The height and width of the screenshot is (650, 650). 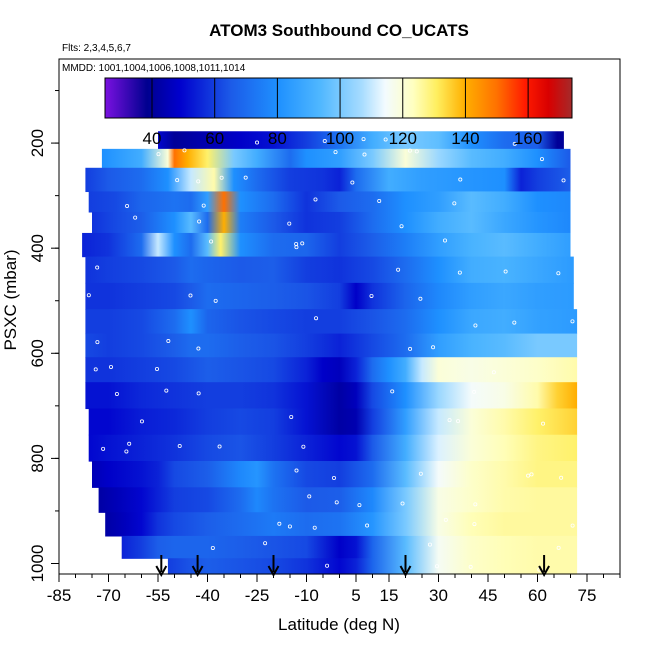 What do you see at coordinates (342, 113) in the screenshot?
I see `colorbar-ticks: 40 60 80 100 120 140 160` at bounding box center [342, 113].